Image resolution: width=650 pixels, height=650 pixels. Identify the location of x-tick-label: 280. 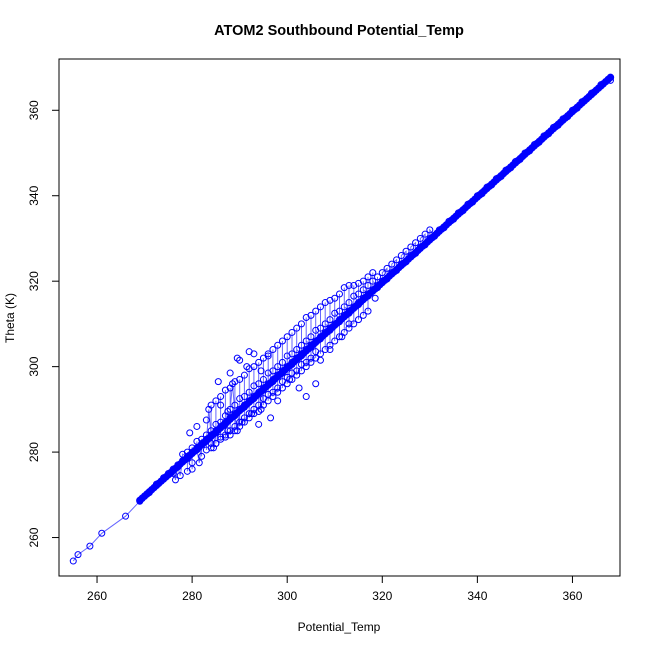
(192, 596).